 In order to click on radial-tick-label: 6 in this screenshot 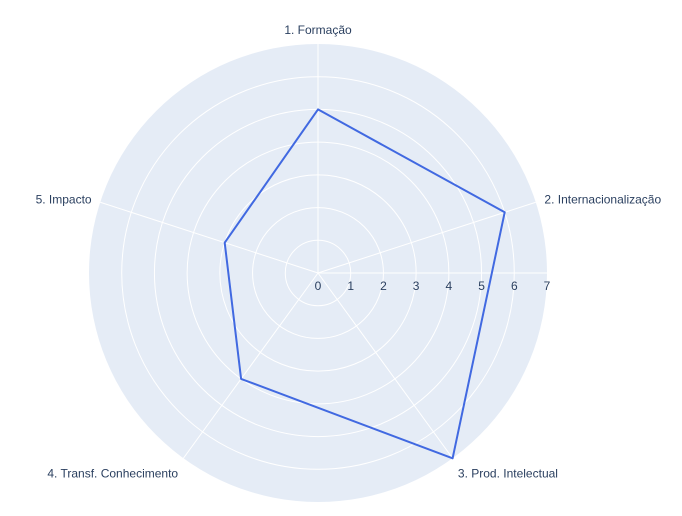, I will do `click(514, 286)`.